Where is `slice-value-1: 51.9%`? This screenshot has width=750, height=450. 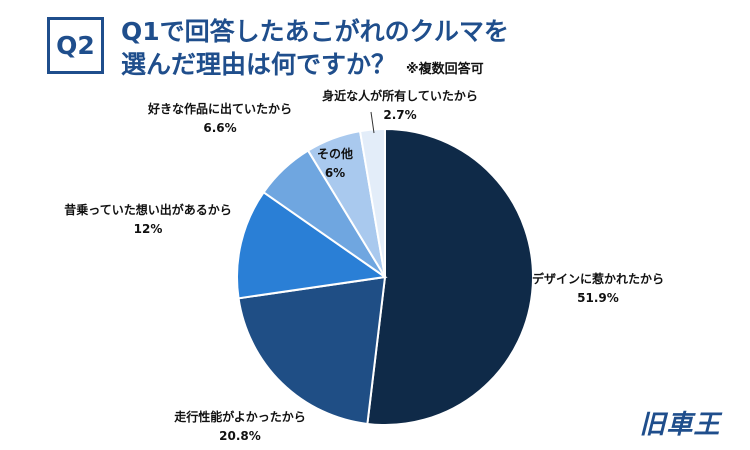 slice-value-1: 51.9% is located at coordinates (598, 298).